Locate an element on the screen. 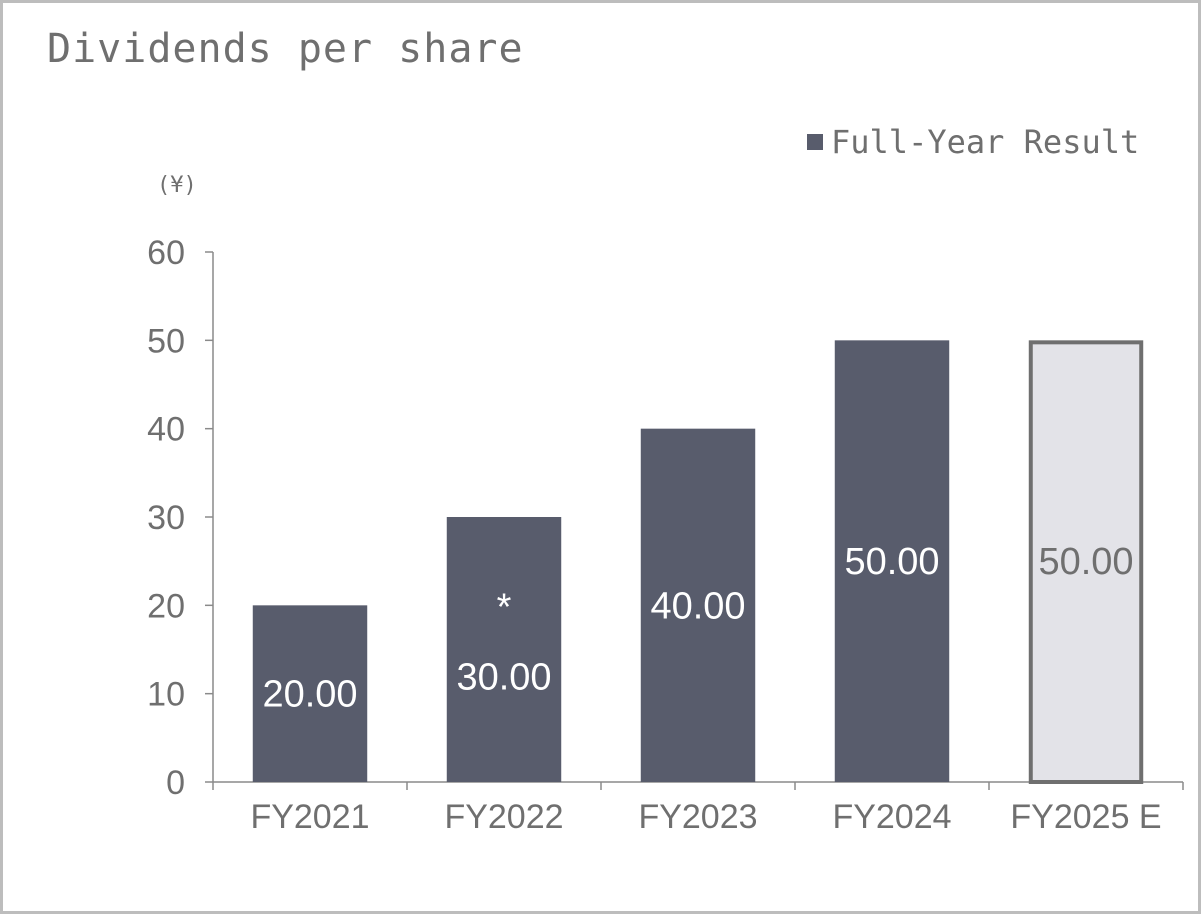 The width and height of the screenshot is (1201, 914). bar-value-label: 40.00 is located at coordinates (697, 606).